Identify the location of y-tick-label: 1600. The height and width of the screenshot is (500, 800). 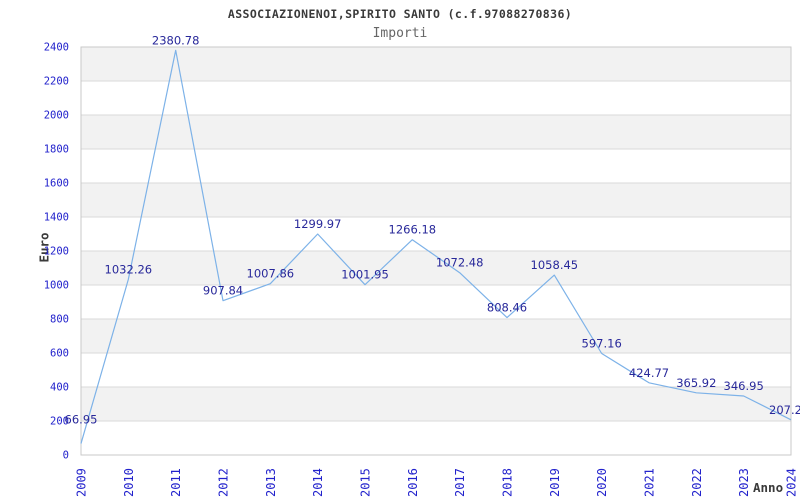
(56, 184).